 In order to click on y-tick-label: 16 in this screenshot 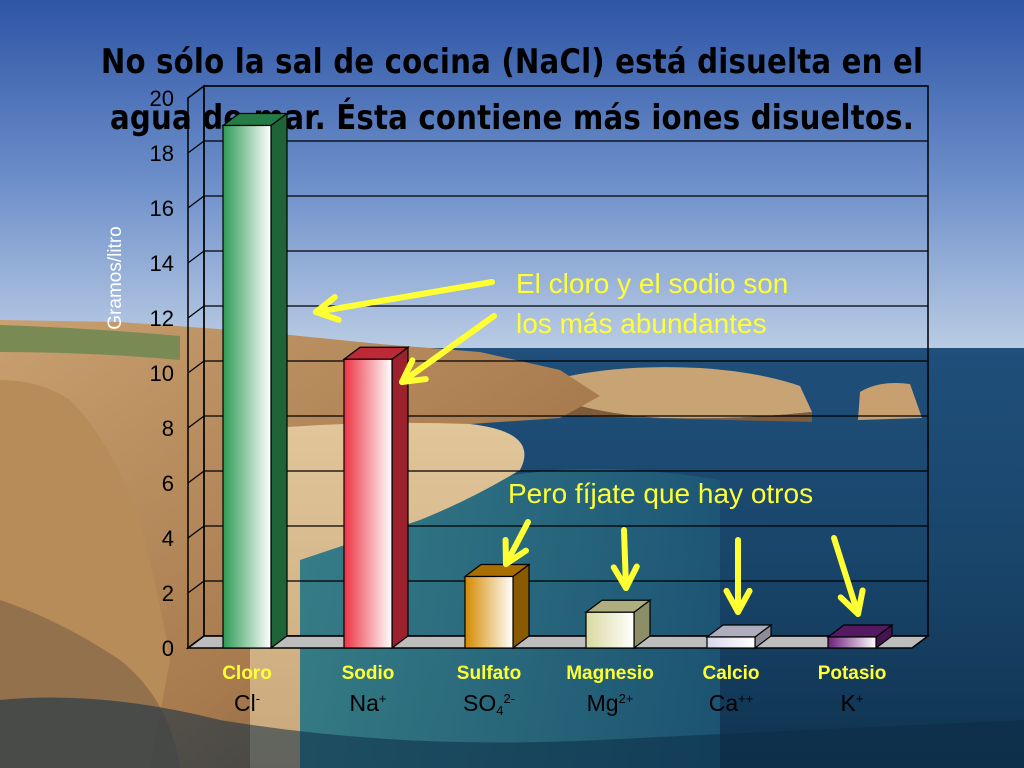, I will do `click(162, 208)`.